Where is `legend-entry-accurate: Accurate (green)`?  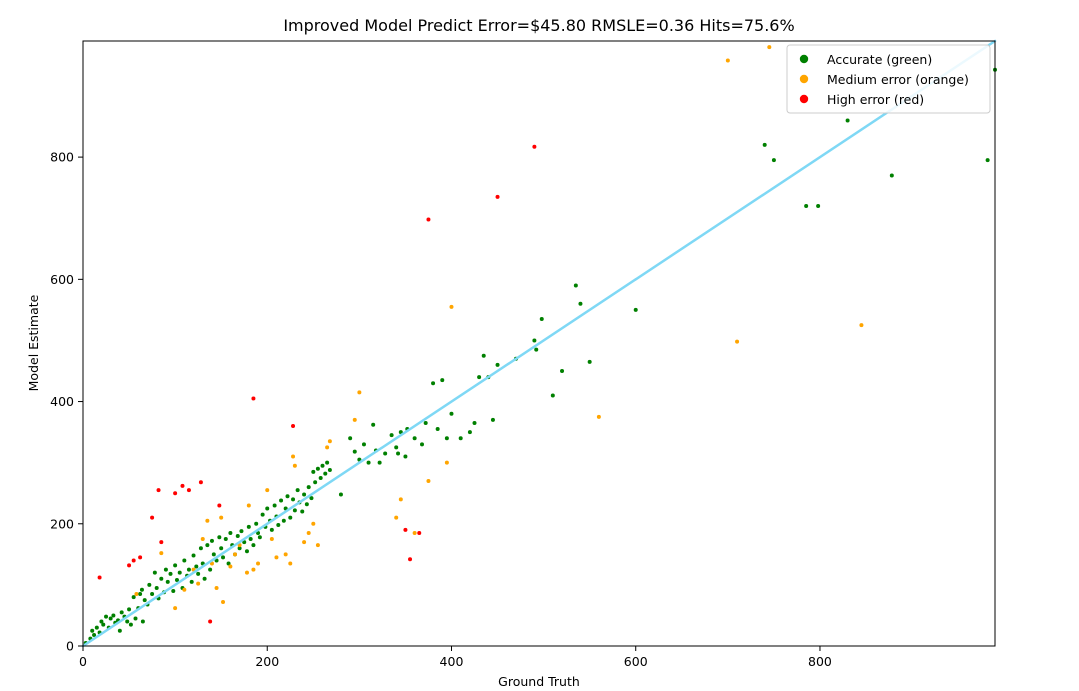 legend-entry-accurate: Accurate (green) is located at coordinates (865, 59).